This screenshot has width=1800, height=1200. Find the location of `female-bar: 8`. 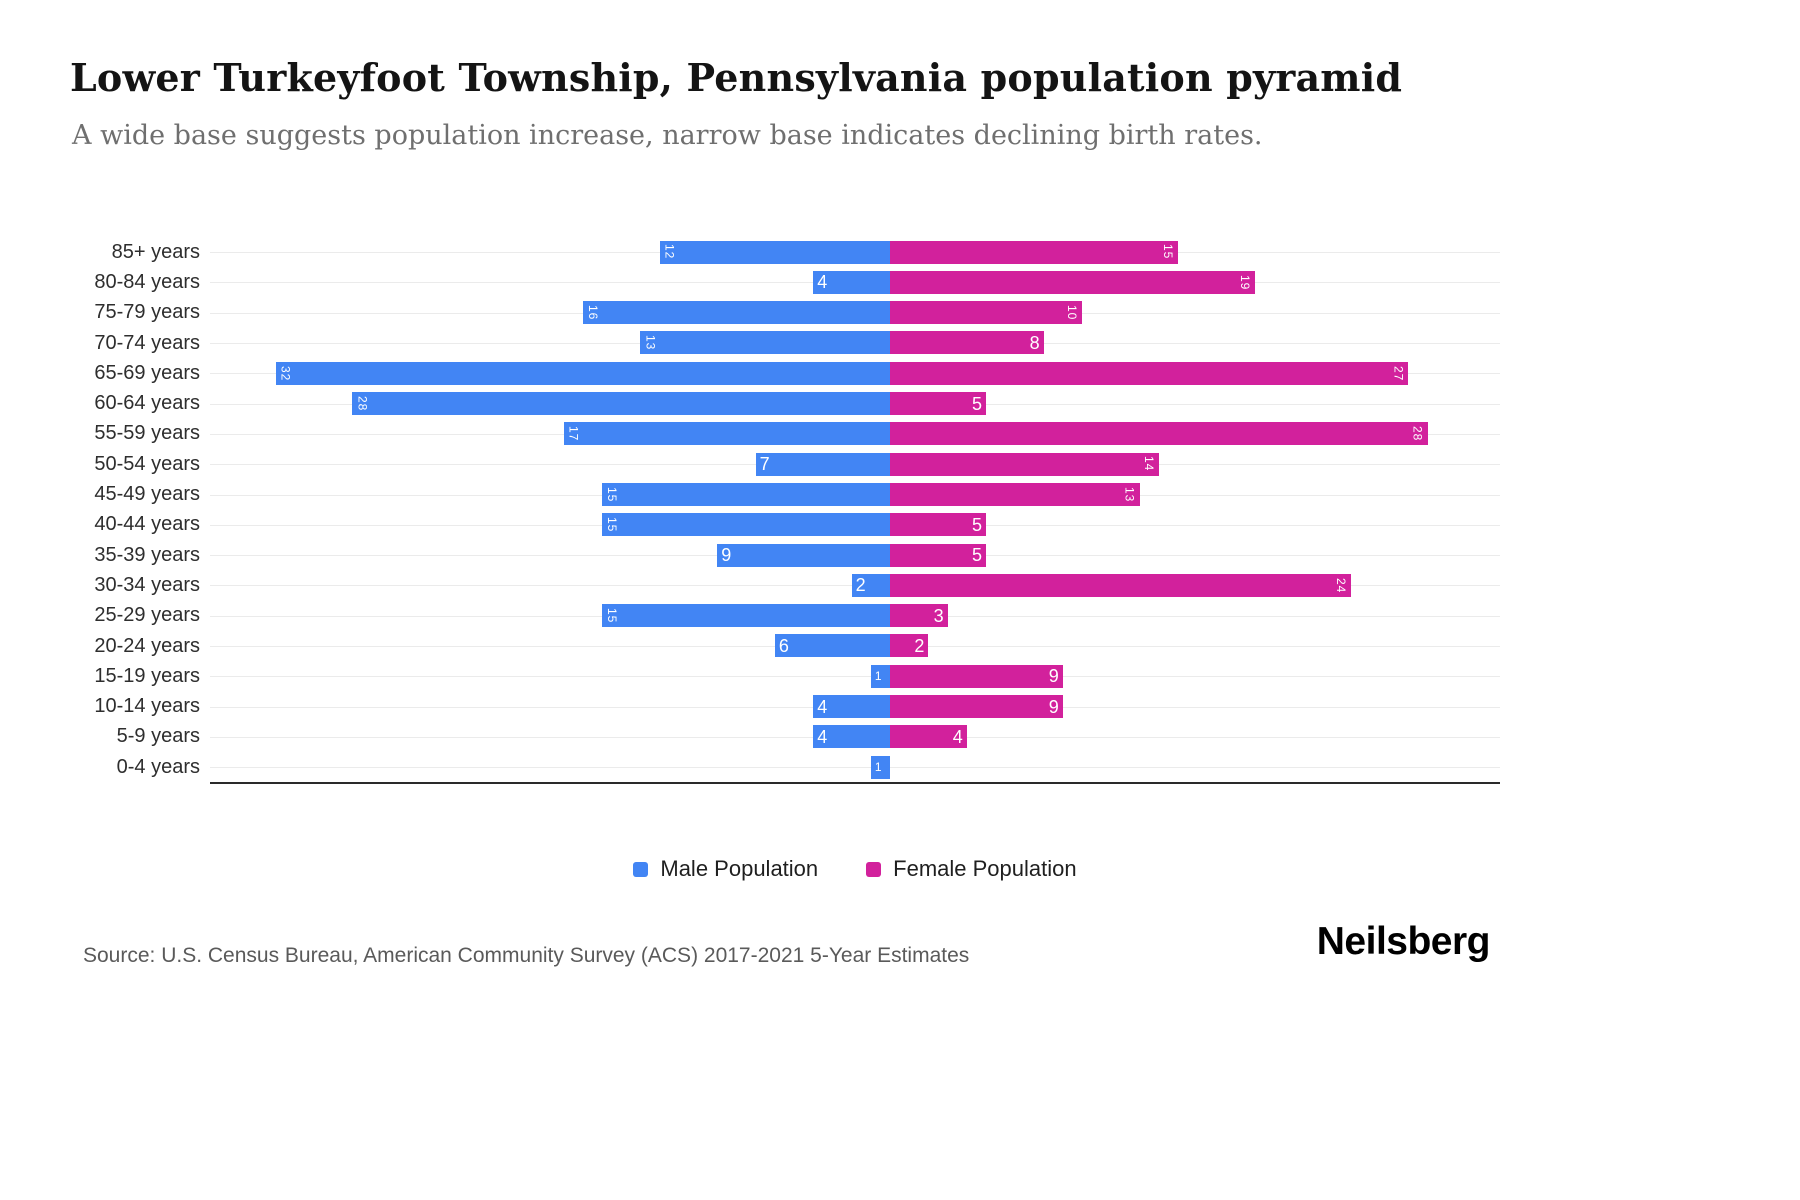

female-bar: 8 is located at coordinates (967, 343).